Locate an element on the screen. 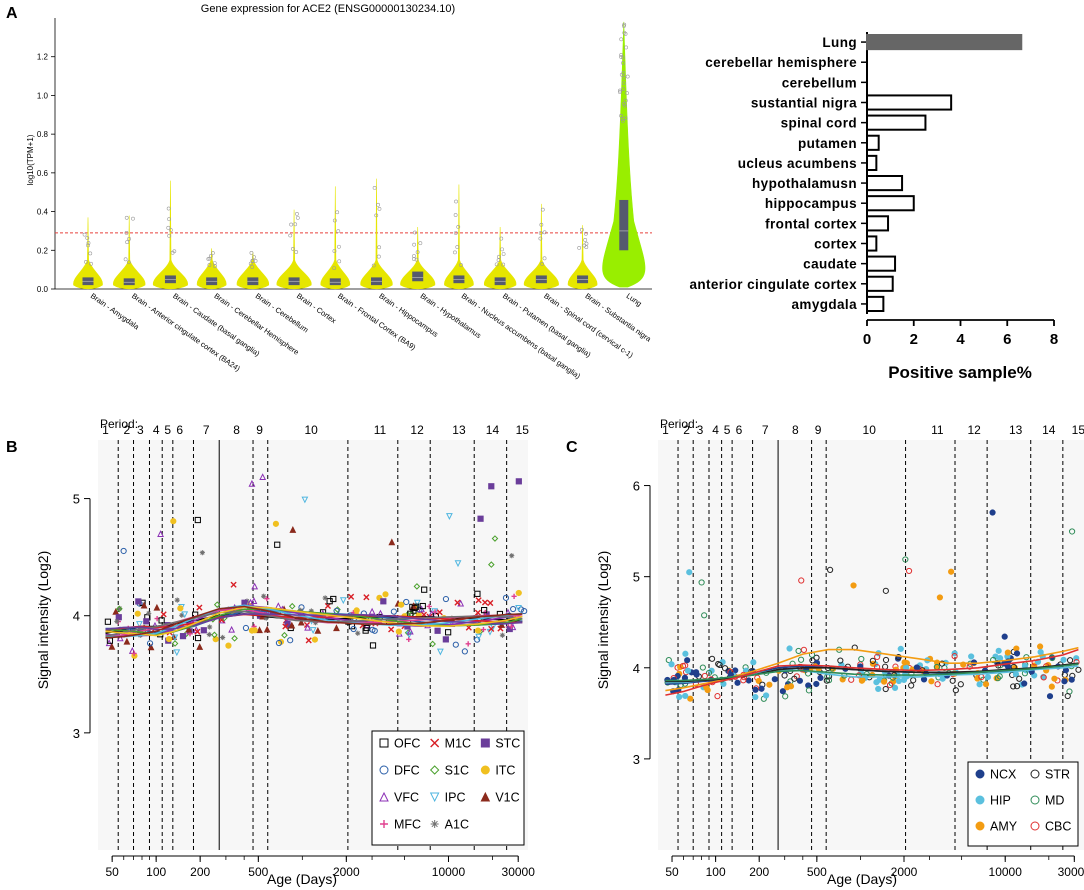 Image resolution: width=1084 pixels, height=890 pixels. x-tick-label: 200 is located at coordinates (759, 872).